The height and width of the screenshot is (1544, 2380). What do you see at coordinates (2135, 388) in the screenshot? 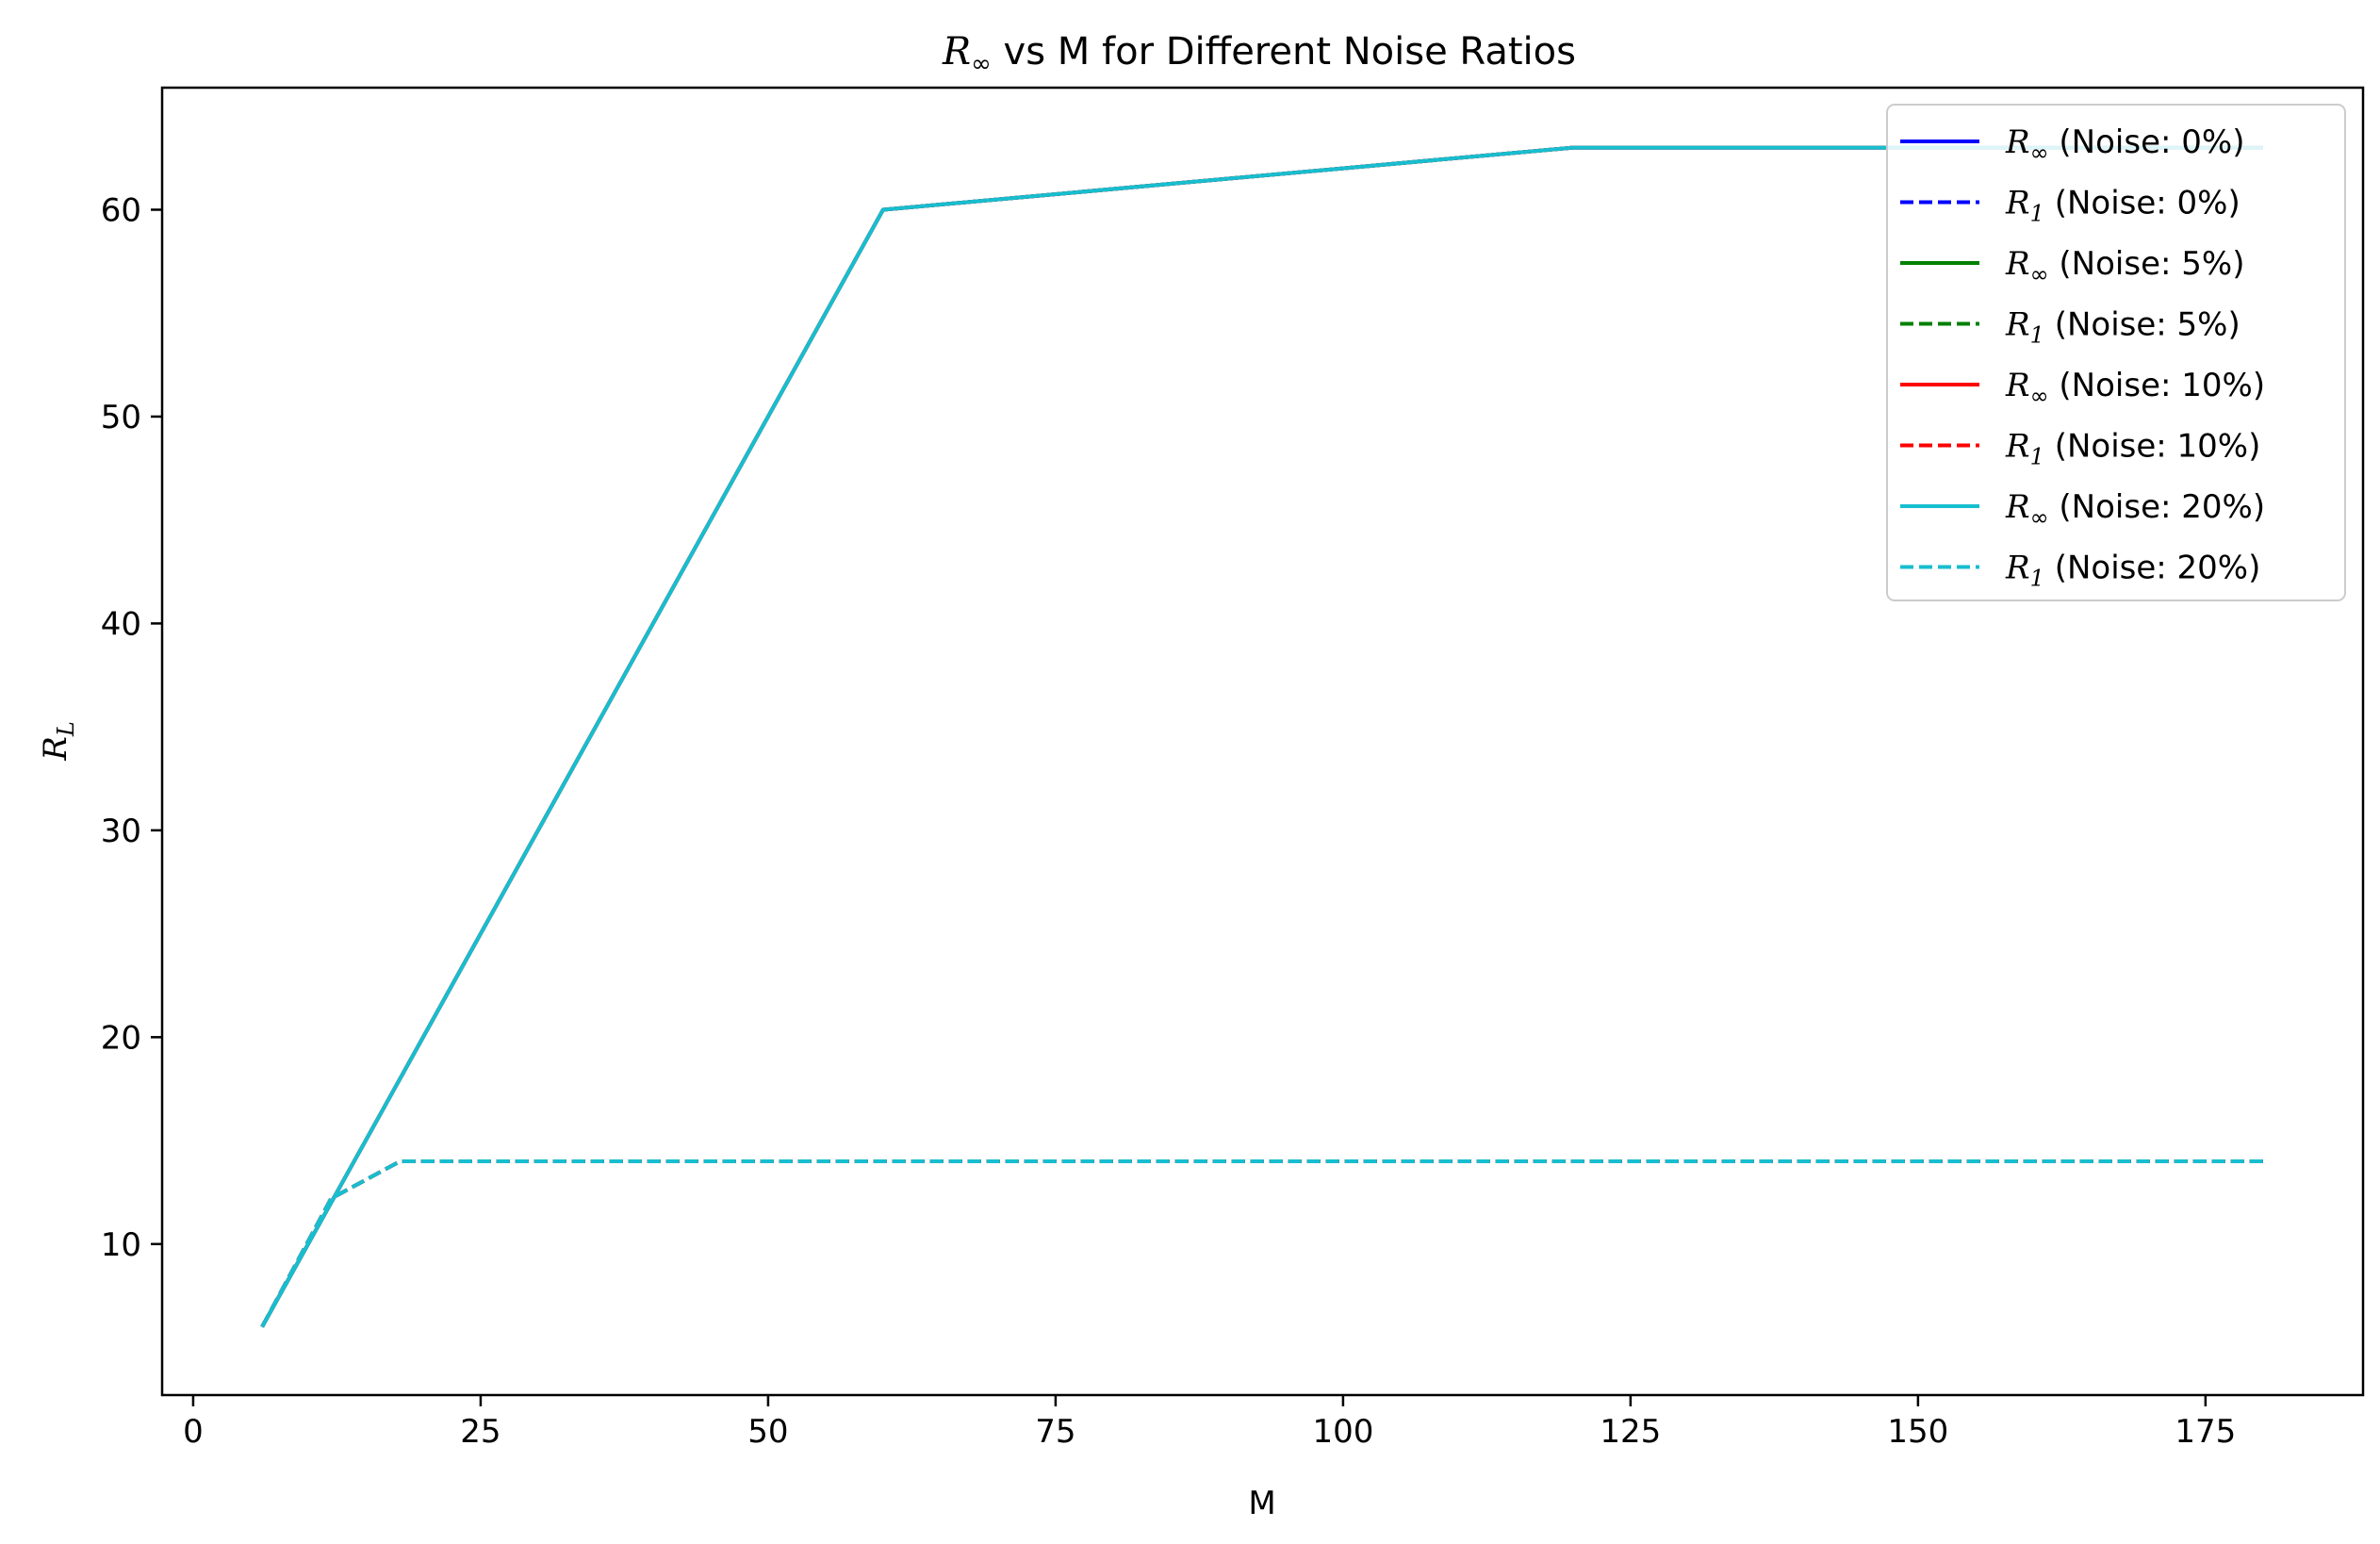
I see `legend-label-4: R∞ (Noise: 10%)` at bounding box center [2135, 388].